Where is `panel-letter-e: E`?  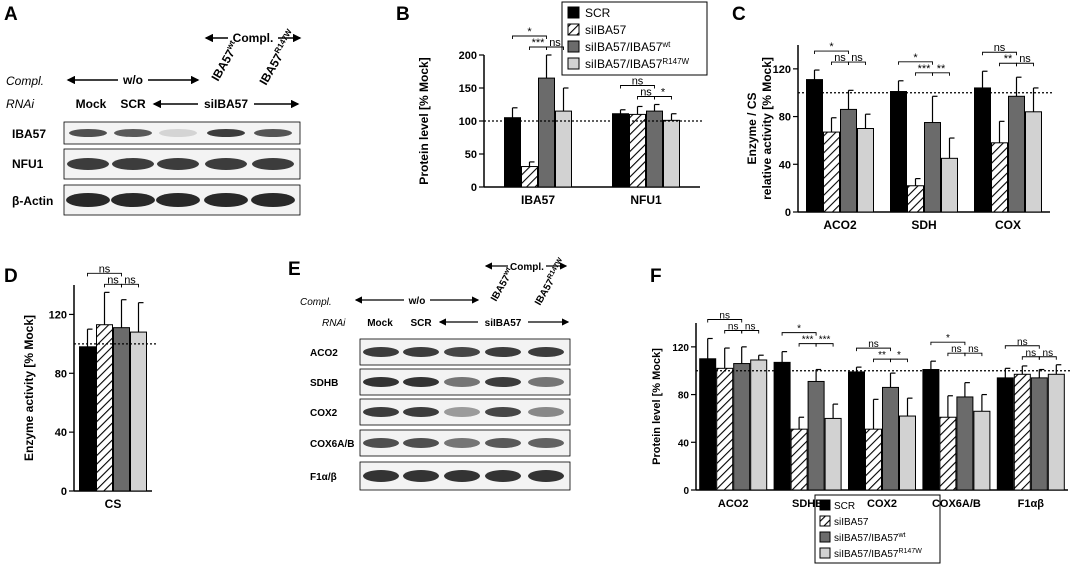 panel-letter-e: E is located at coordinates (294, 269).